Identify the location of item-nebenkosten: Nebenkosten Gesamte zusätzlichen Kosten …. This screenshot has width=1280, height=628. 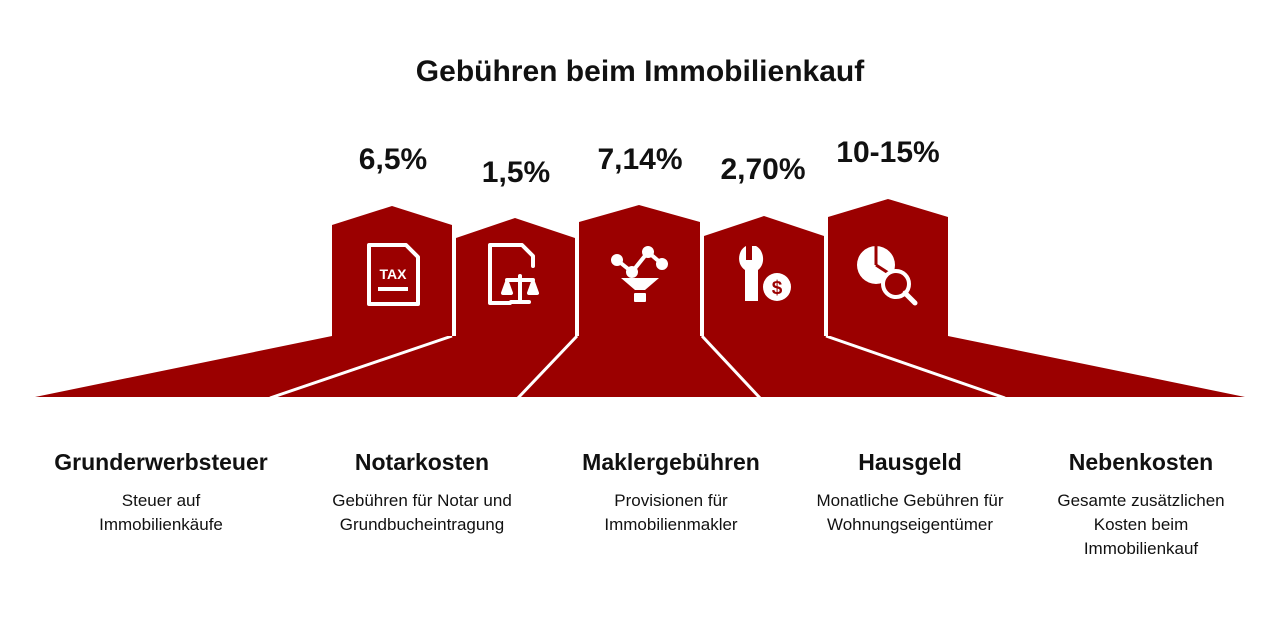
(1141, 504).